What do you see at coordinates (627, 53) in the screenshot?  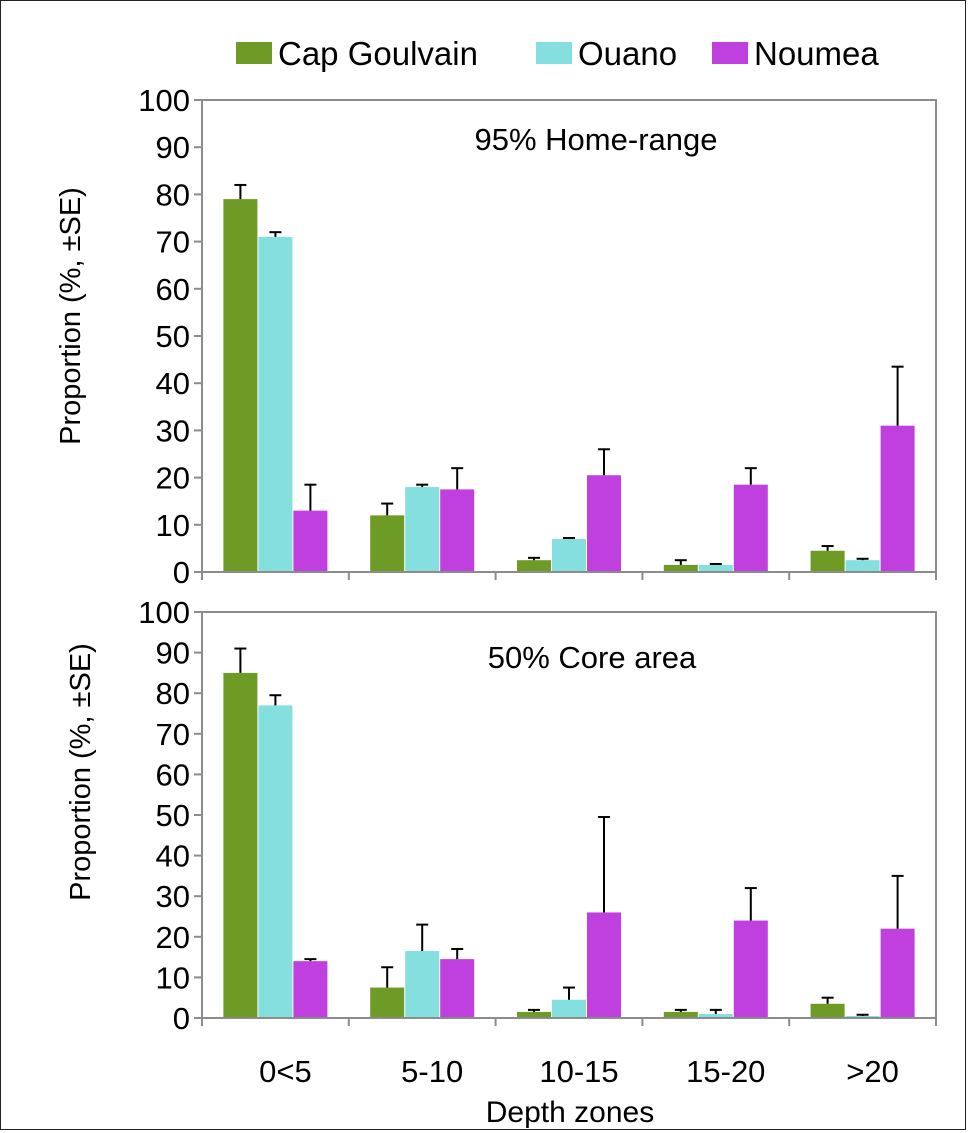 I see `legend-label-1: Ouano` at bounding box center [627, 53].